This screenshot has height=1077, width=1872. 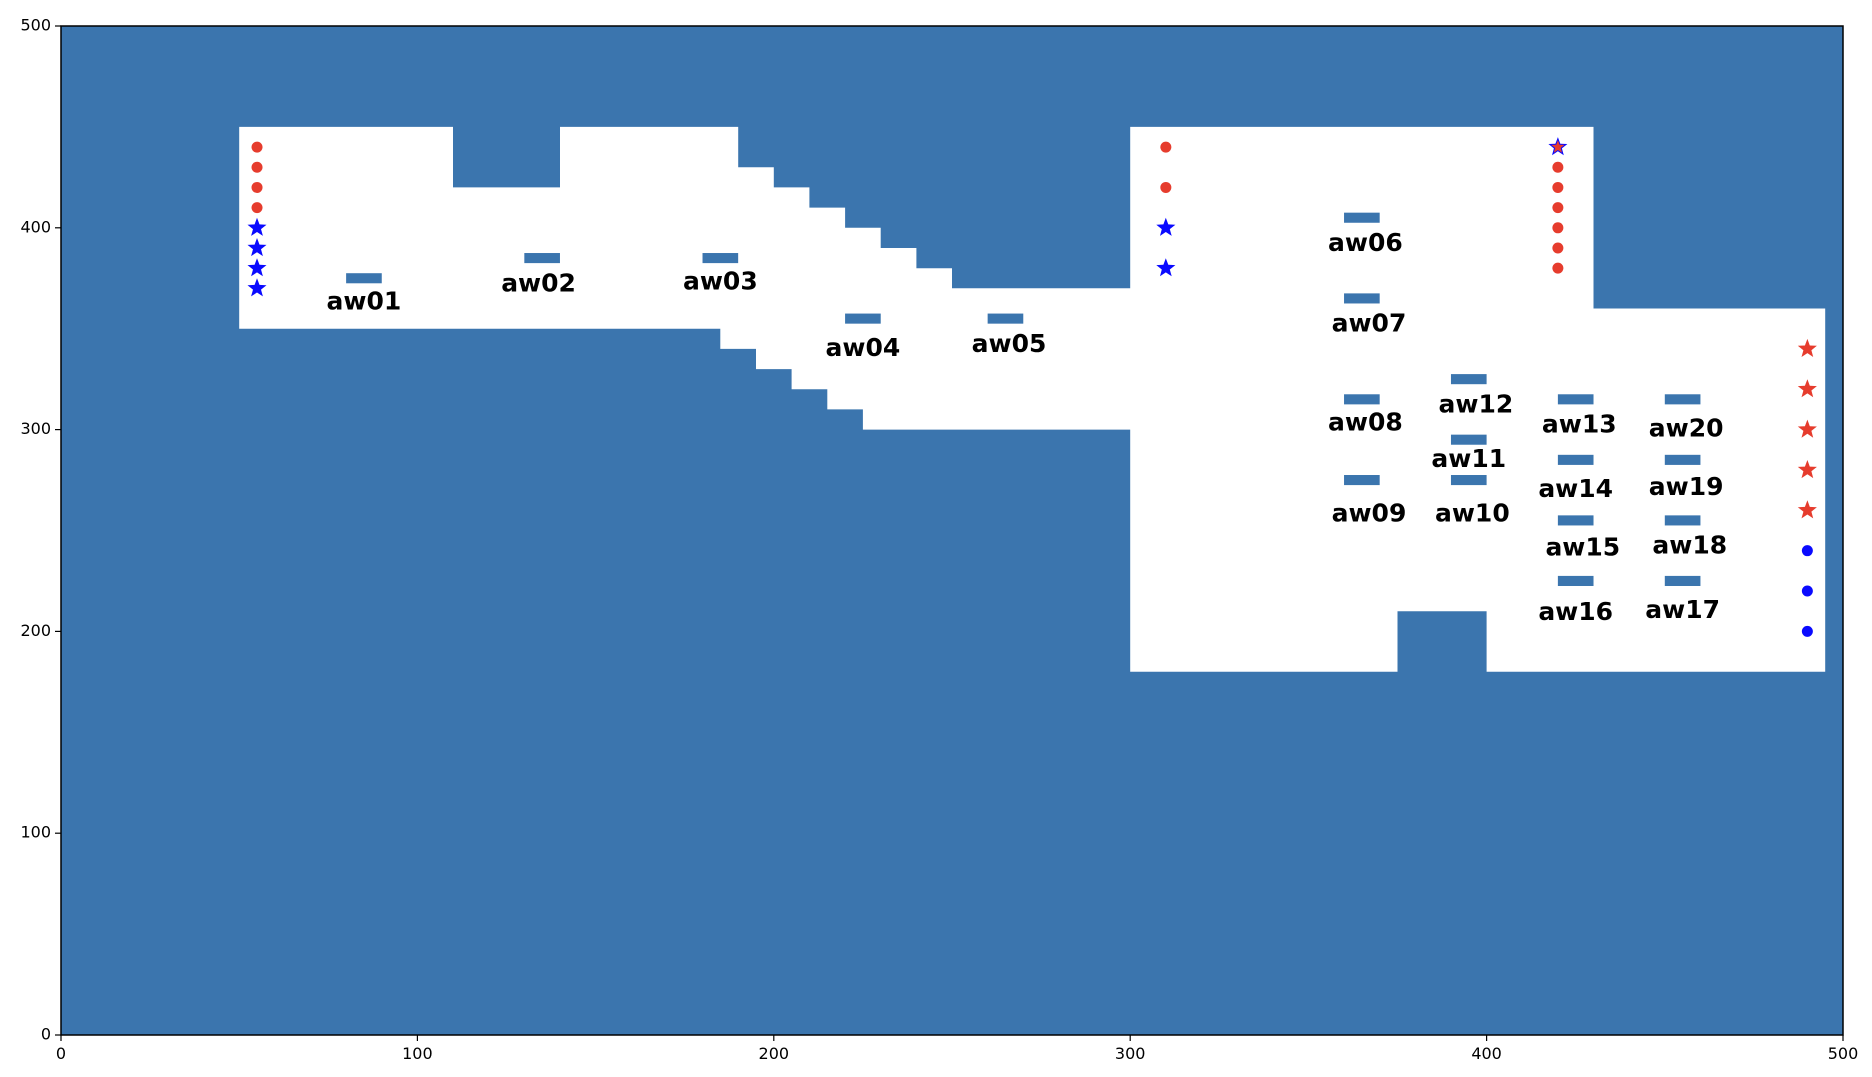 What do you see at coordinates (1579, 424) in the screenshot?
I see `workstation-label-aw13: aw13` at bounding box center [1579, 424].